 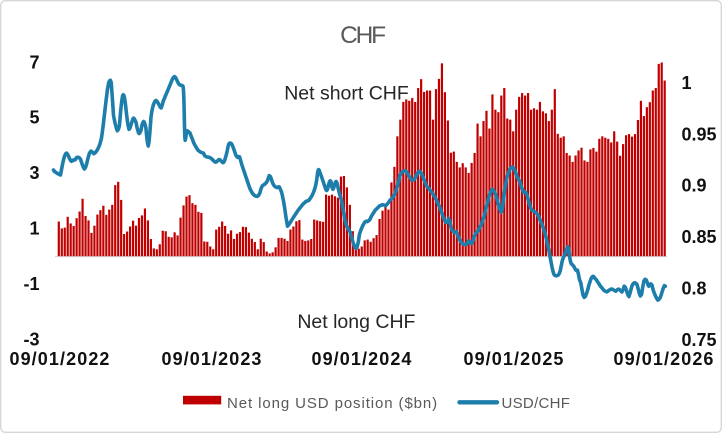 I want to click on svg-text: 09/01/2025, so click(x=513, y=359).